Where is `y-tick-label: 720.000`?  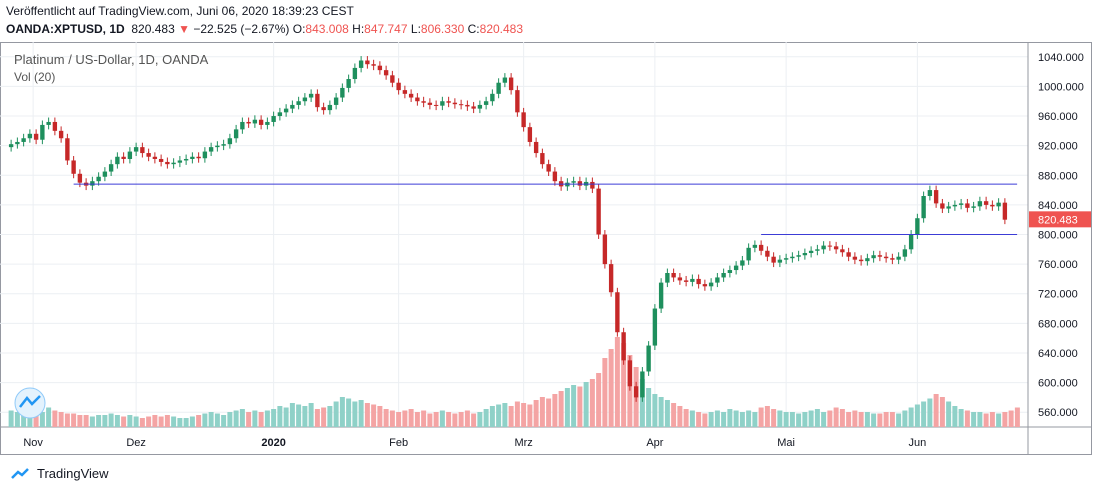
y-tick-label: 720.000 is located at coordinates (1058, 295).